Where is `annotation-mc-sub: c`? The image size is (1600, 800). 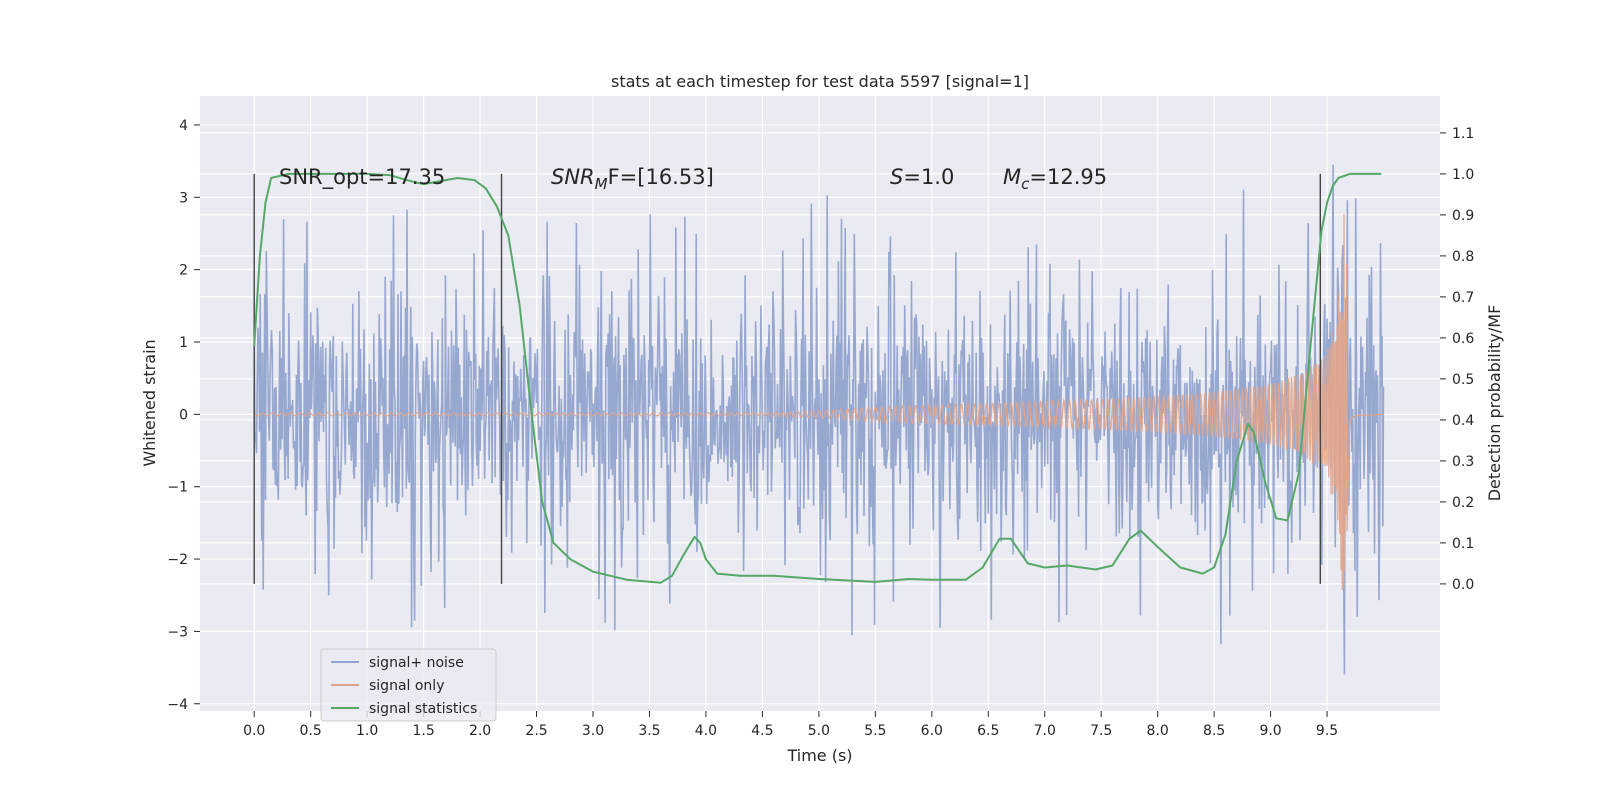 annotation-mc-sub: c is located at coordinates (1025, 184).